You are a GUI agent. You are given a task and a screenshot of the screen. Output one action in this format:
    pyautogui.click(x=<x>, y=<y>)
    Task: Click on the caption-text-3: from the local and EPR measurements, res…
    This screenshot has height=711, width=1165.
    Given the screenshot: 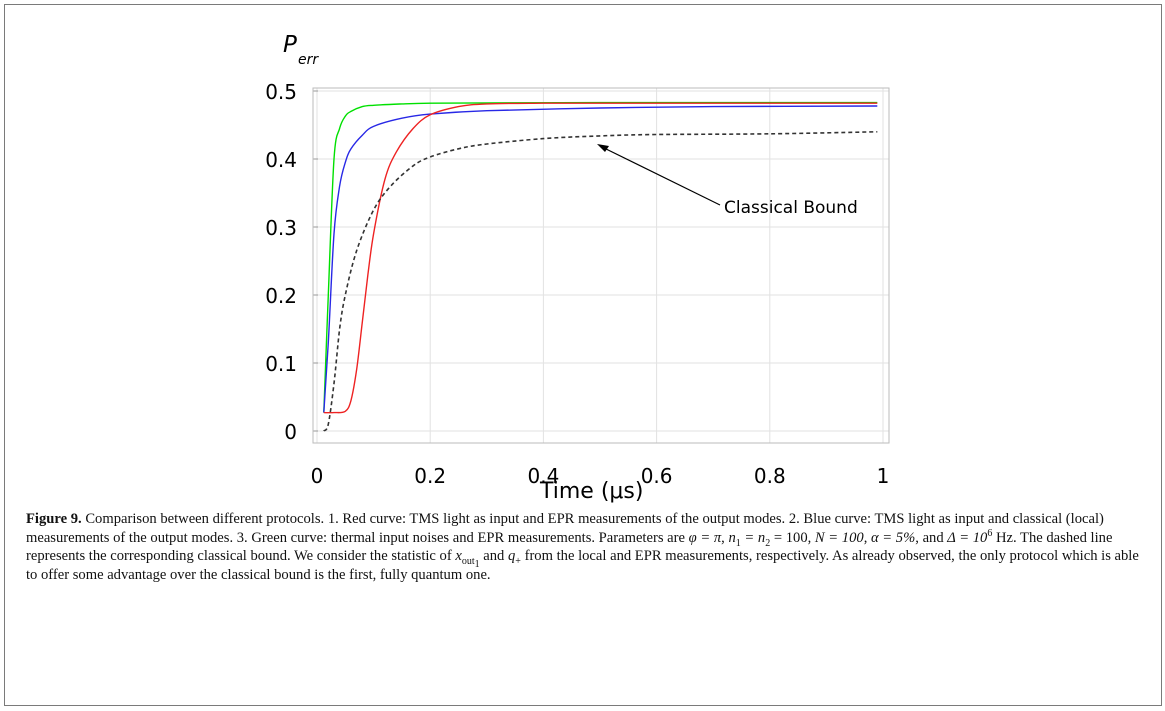 What is the action you would take?
    pyautogui.click(x=582, y=565)
    